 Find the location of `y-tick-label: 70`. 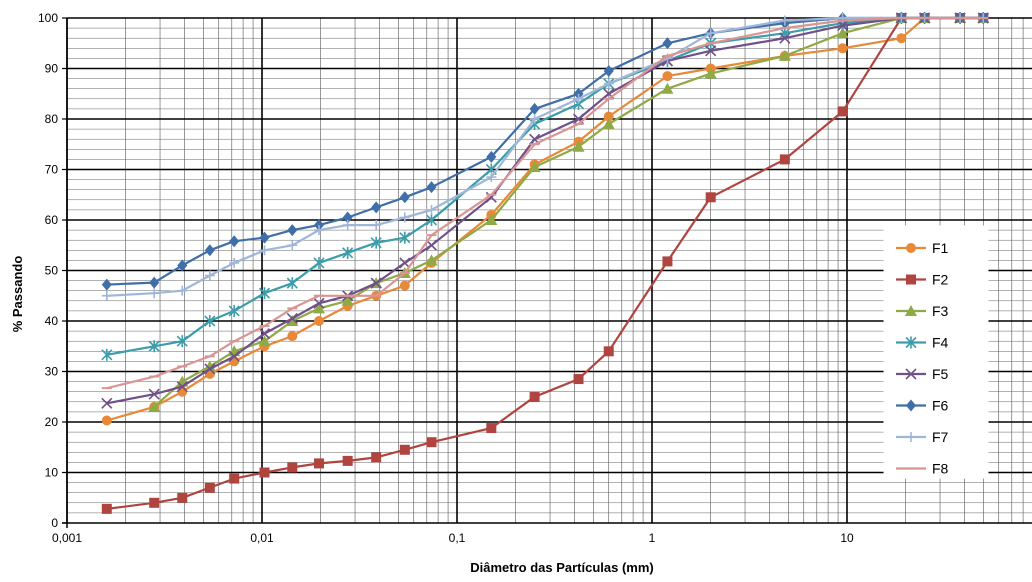

y-tick-label: 70 is located at coordinates (52, 170).